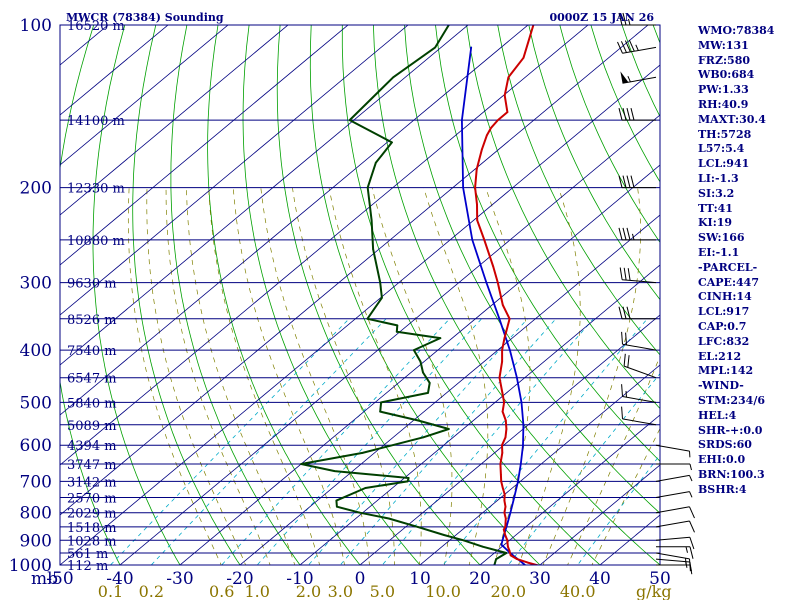 Image resolution: width=800 pixels, height=600 pixels. I want to click on pressure-tick-label: 1000, so click(30, 566).